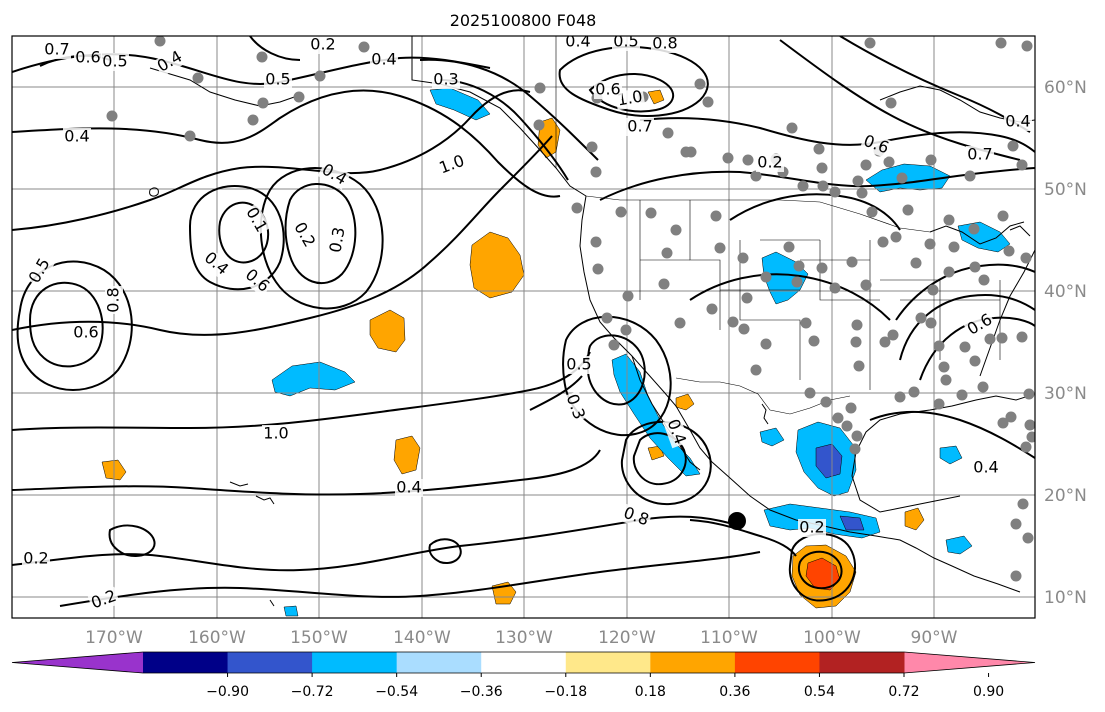 This screenshot has height=712, width=1105. What do you see at coordinates (1065, 88) in the screenshot?
I see `lat-label: 60°N` at bounding box center [1065, 88].